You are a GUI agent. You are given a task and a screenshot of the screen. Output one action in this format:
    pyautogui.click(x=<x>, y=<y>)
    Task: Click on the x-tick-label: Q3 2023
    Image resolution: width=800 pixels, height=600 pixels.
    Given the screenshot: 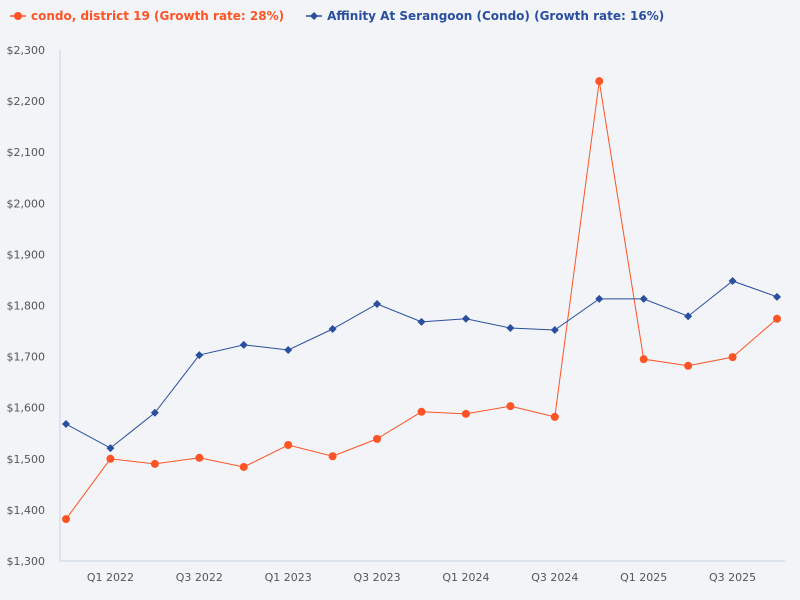 What is the action you would take?
    pyautogui.click(x=376, y=577)
    